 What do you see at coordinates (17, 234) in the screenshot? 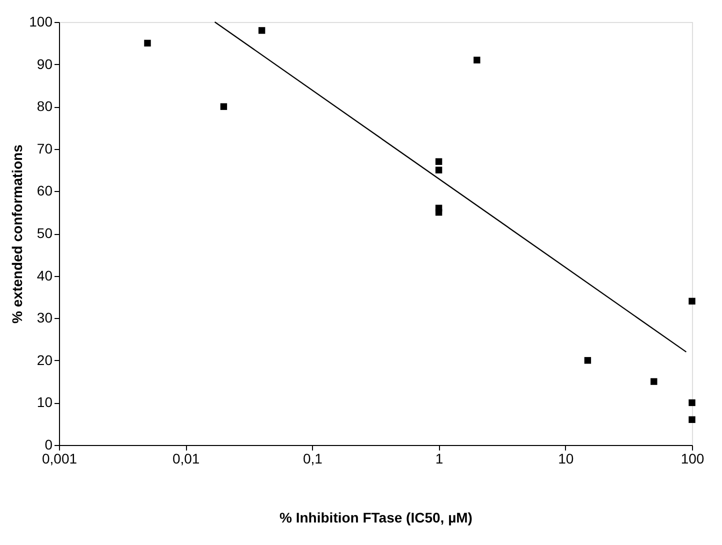
I see `y-axis-title: % extended conformations` at bounding box center [17, 234].